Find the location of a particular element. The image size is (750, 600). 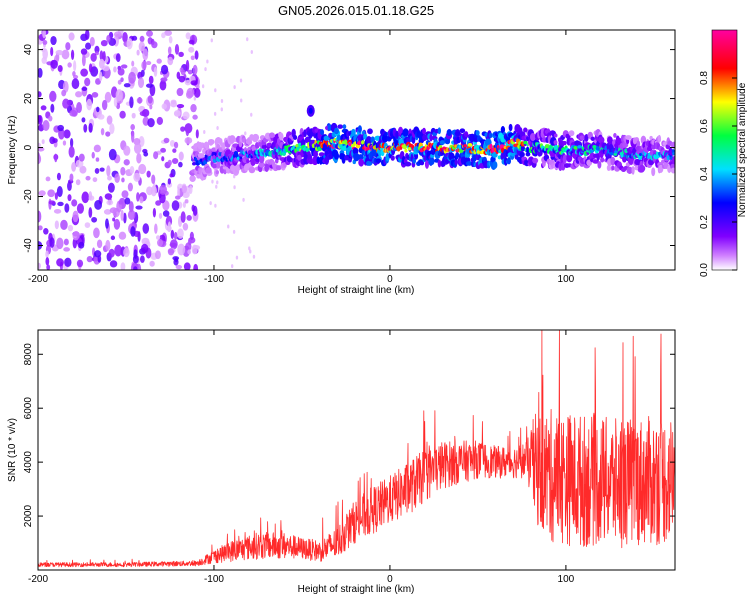

y-tick-label: 20 is located at coordinates (28, 99).